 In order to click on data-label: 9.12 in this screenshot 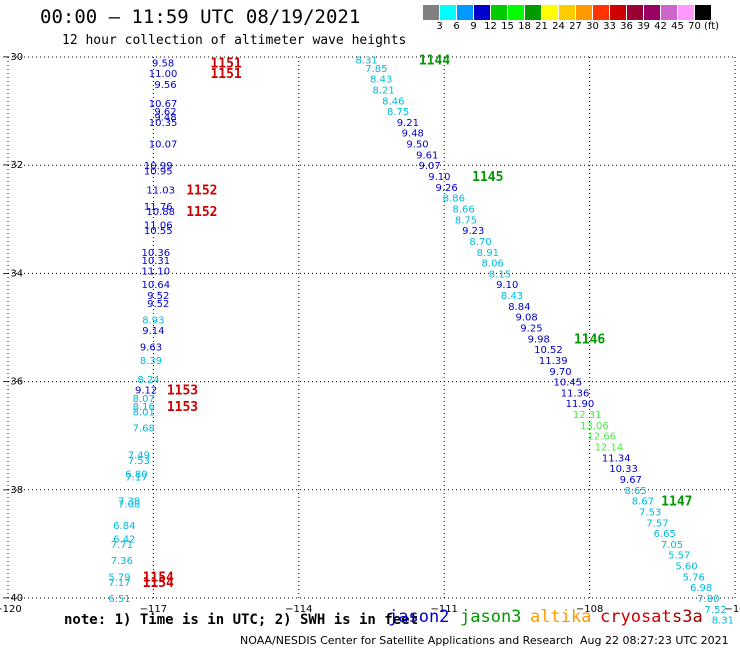, I will do `click(146, 391)`.